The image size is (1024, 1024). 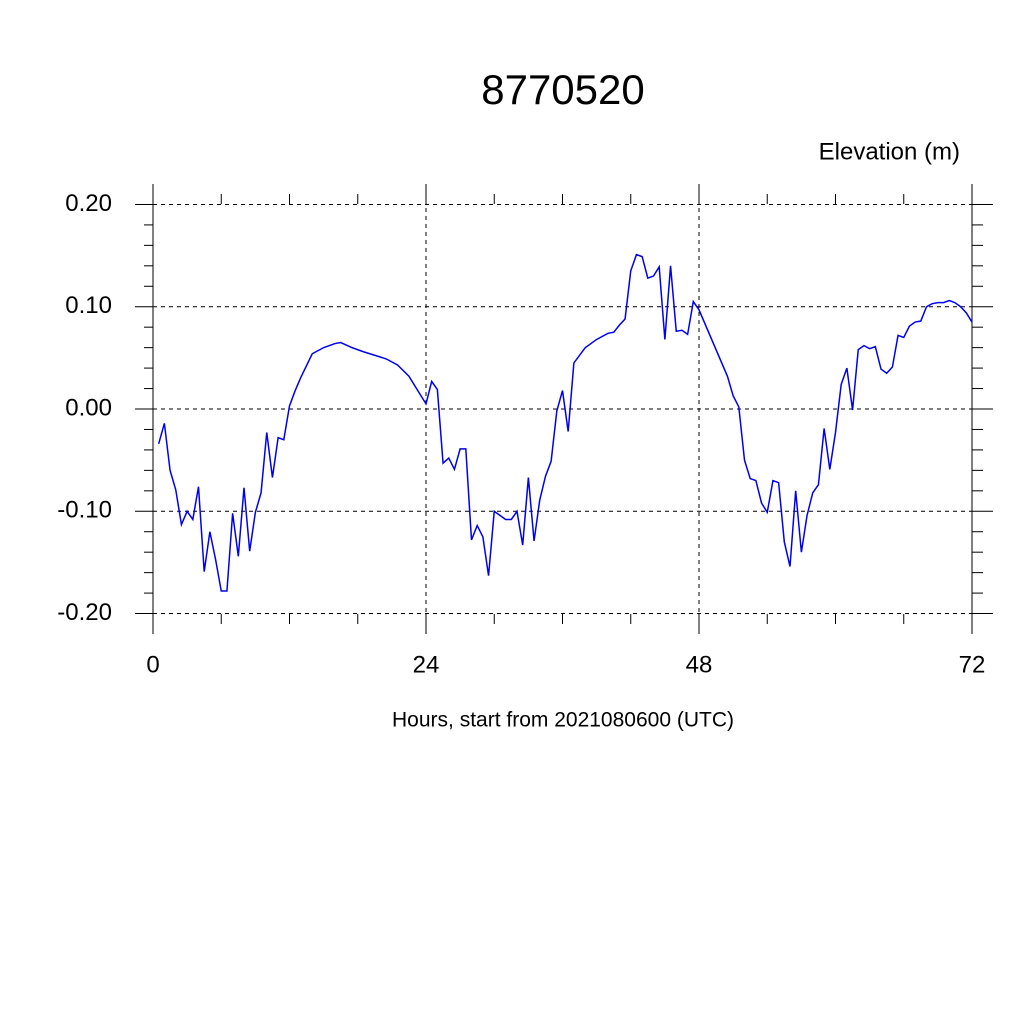 I want to click on chart-title: 8770520, so click(x=563, y=89).